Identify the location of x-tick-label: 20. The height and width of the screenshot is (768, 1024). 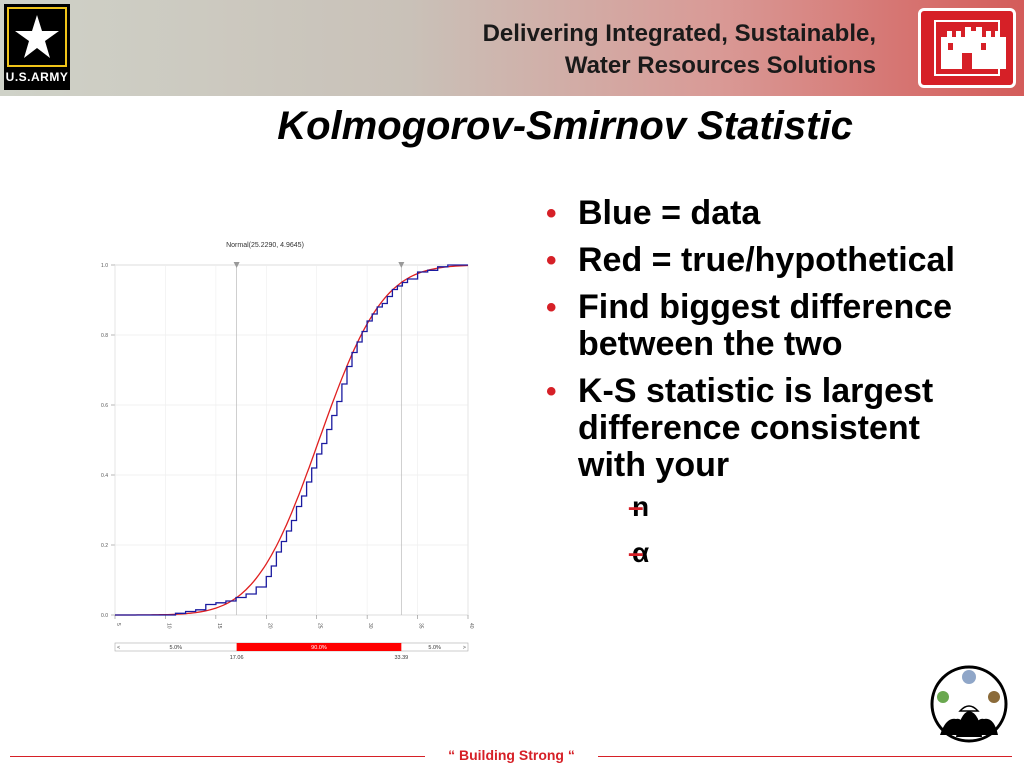
(269, 626).